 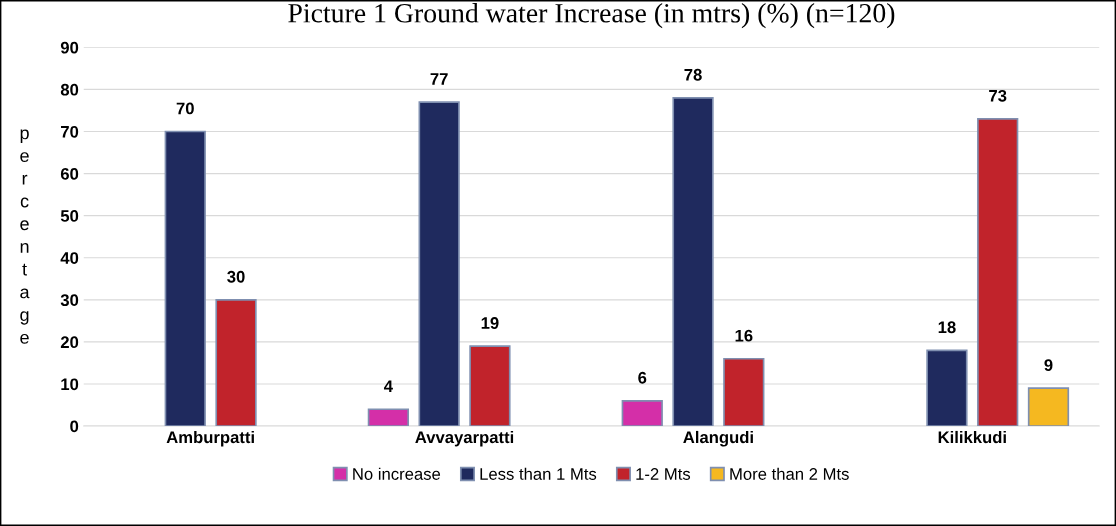 I want to click on y-tick-label: 40, so click(x=69, y=258).